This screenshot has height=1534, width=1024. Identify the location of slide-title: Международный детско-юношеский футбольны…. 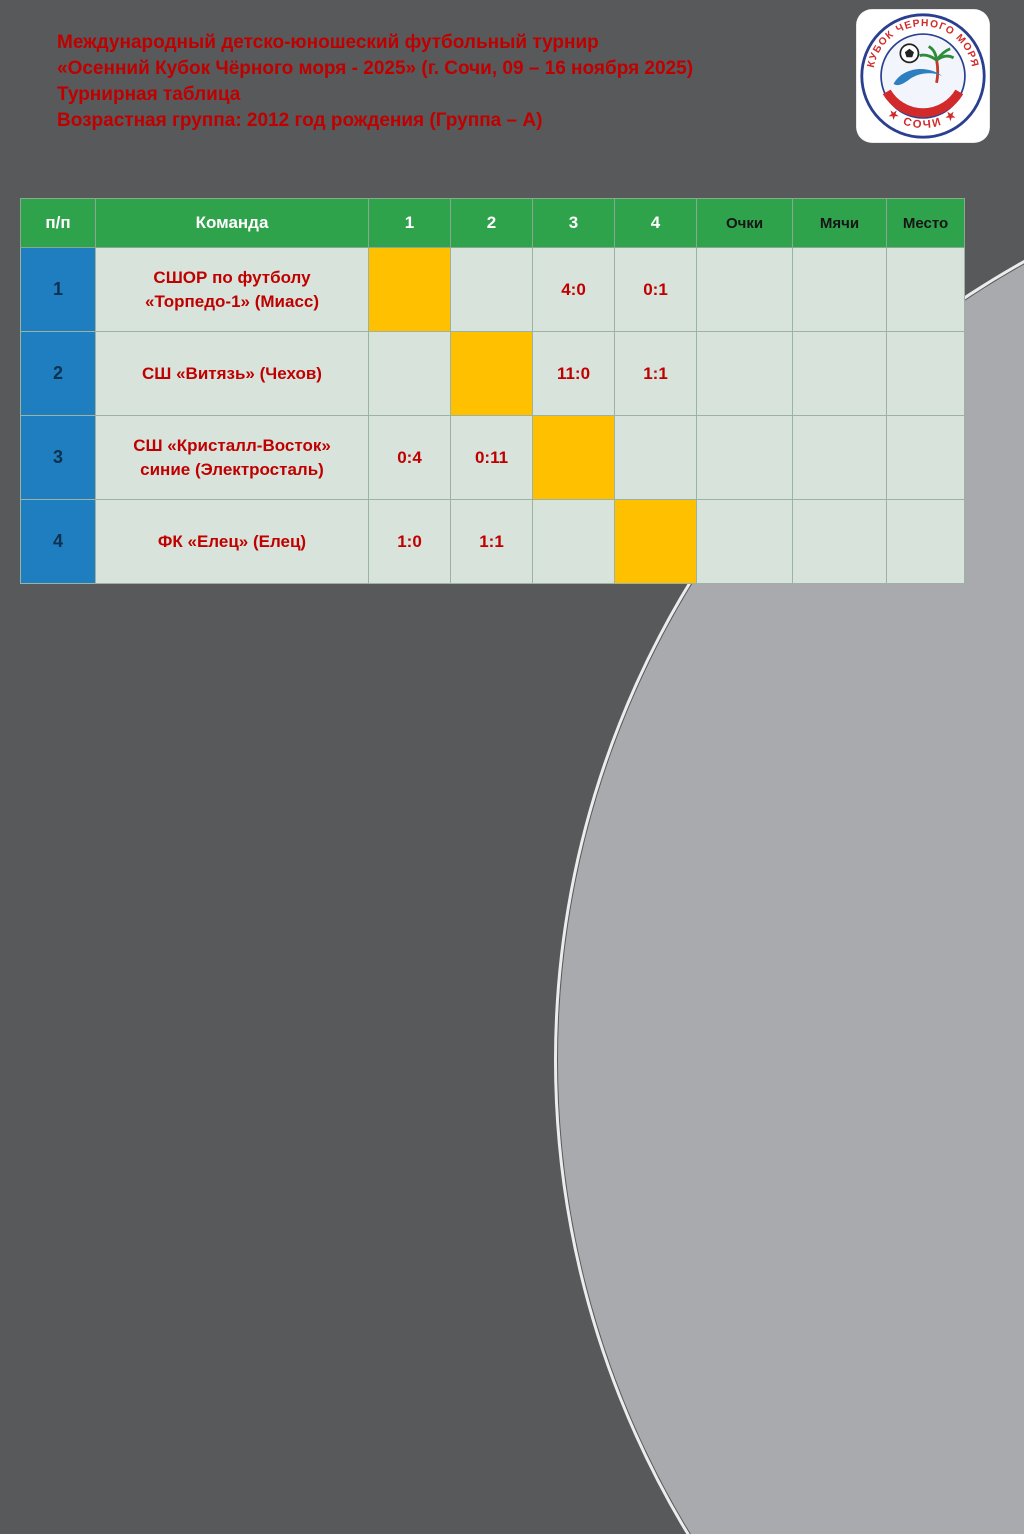
(437, 82).